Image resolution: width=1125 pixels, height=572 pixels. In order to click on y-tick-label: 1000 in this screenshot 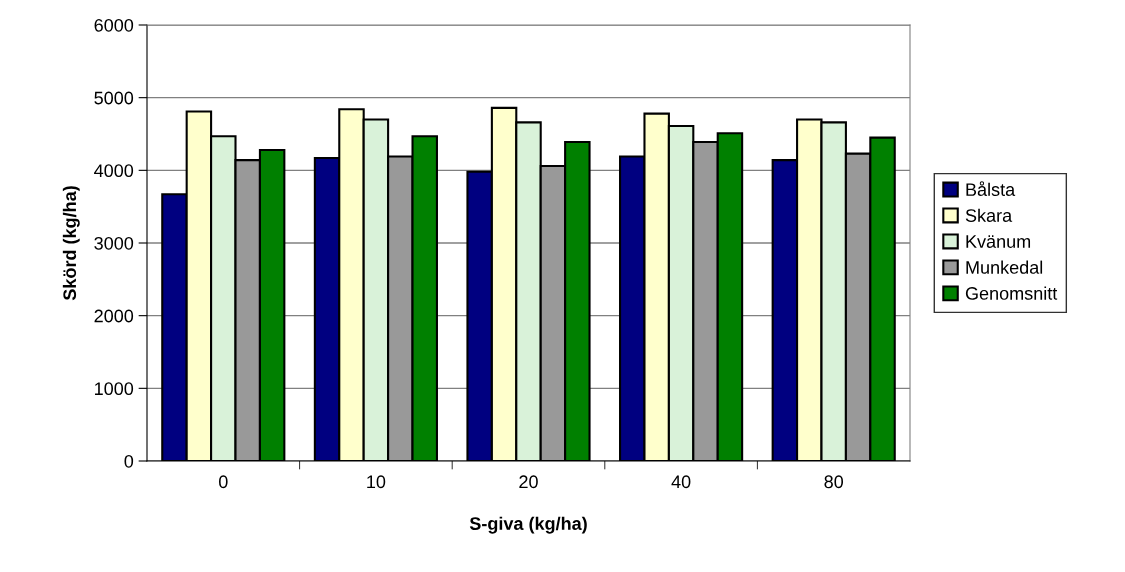, I will do `click(114, 389)`.